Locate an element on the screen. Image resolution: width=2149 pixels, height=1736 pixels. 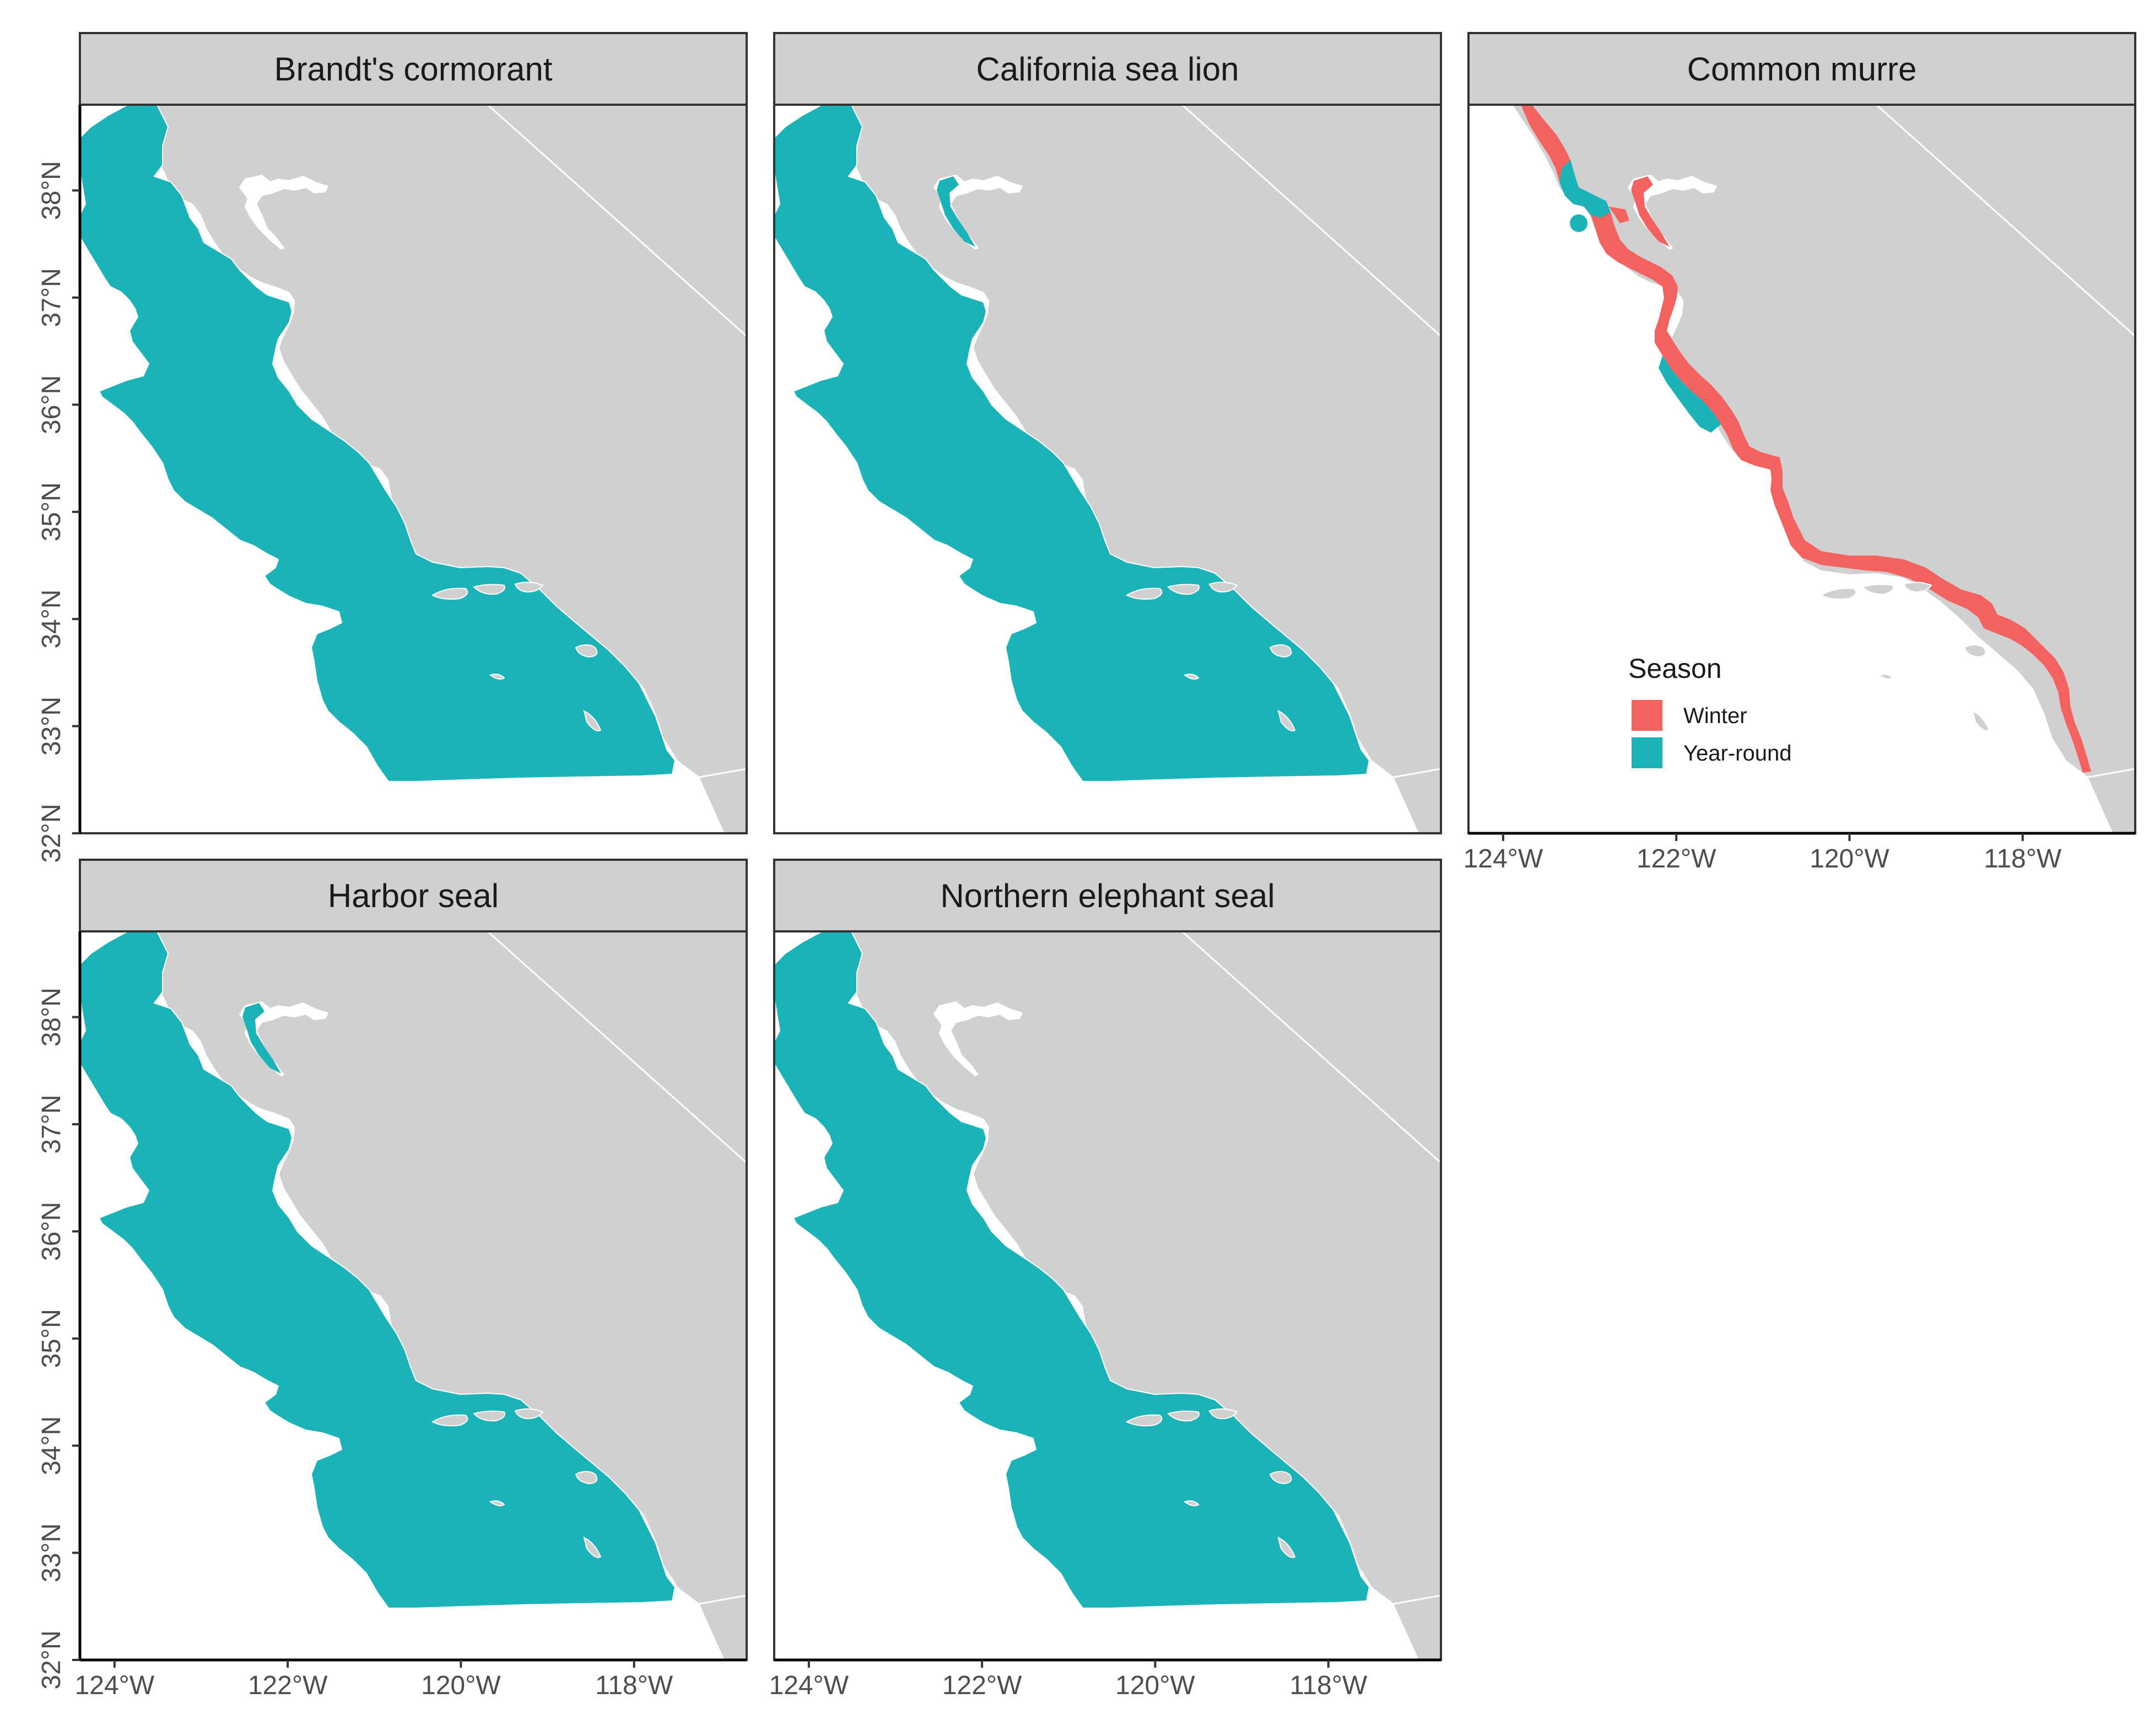
panel-border is located at coordinates (1107, 469).